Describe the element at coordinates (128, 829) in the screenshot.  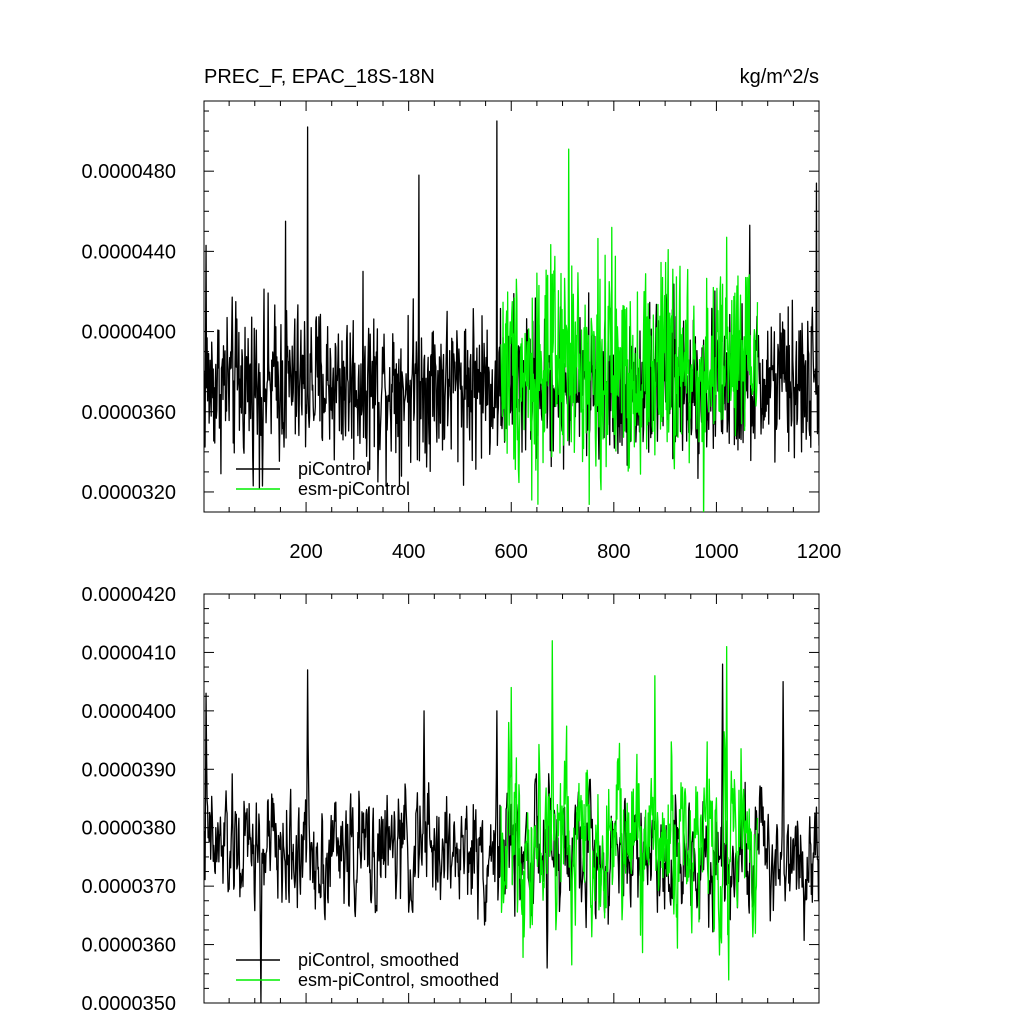
I see `y-tick-label: 0.0000380` at that location.